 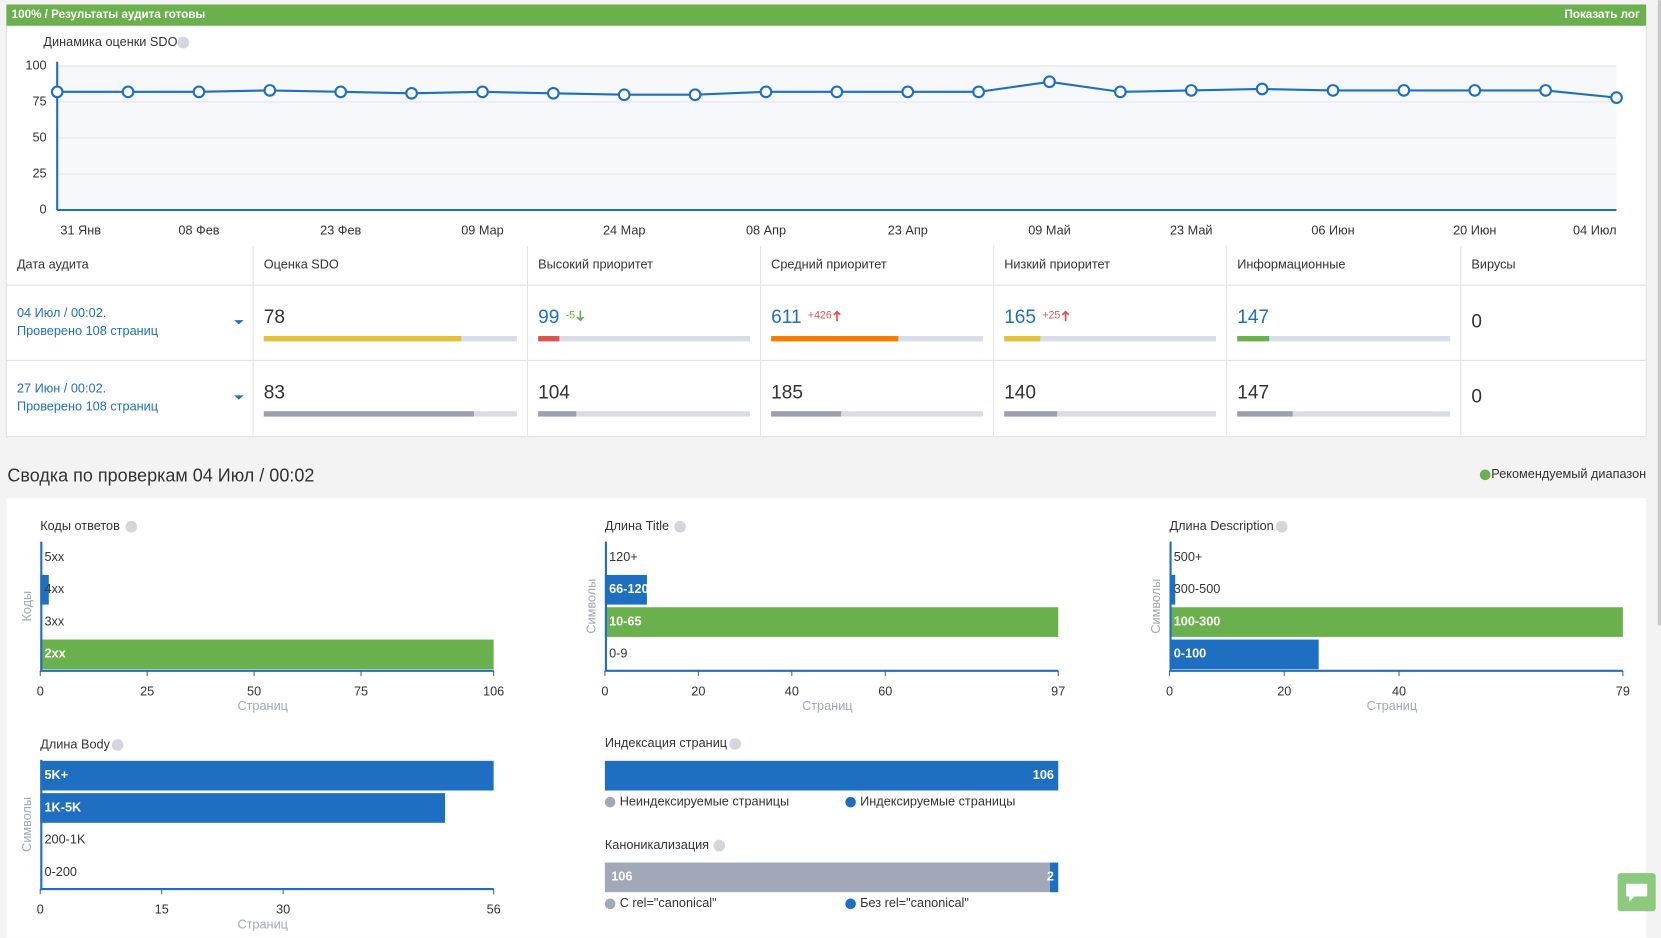 I want to click on y-axis-label: Коды, so click(x=26, y=606).